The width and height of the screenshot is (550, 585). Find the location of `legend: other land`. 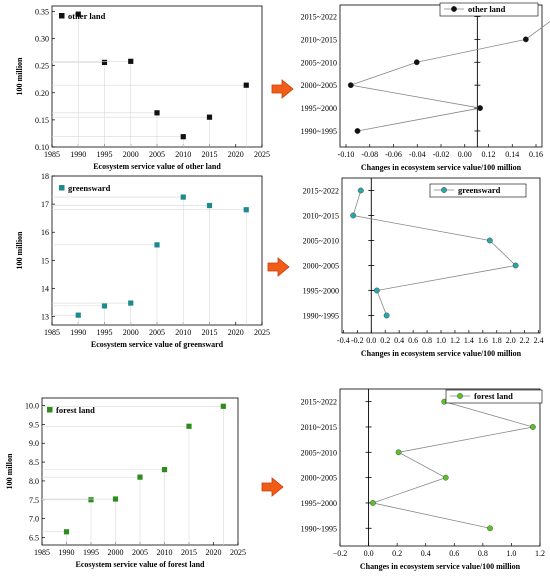

legend: other land is located at coordinates (82, 16).